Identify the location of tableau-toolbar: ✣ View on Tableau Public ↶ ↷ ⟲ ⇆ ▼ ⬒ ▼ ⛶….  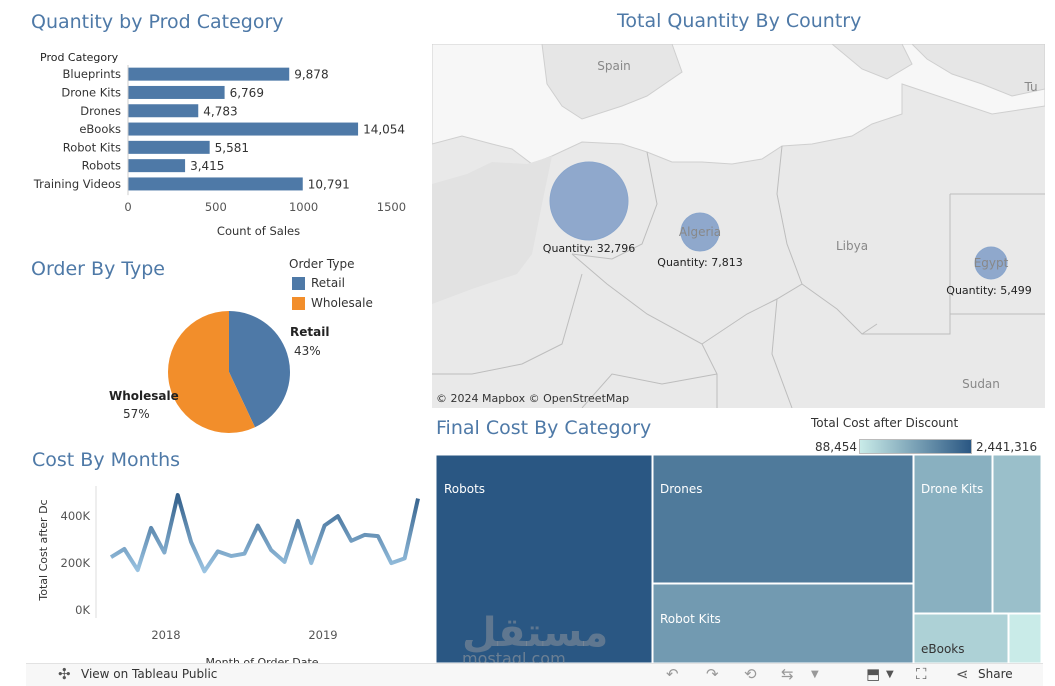
(534, 674).